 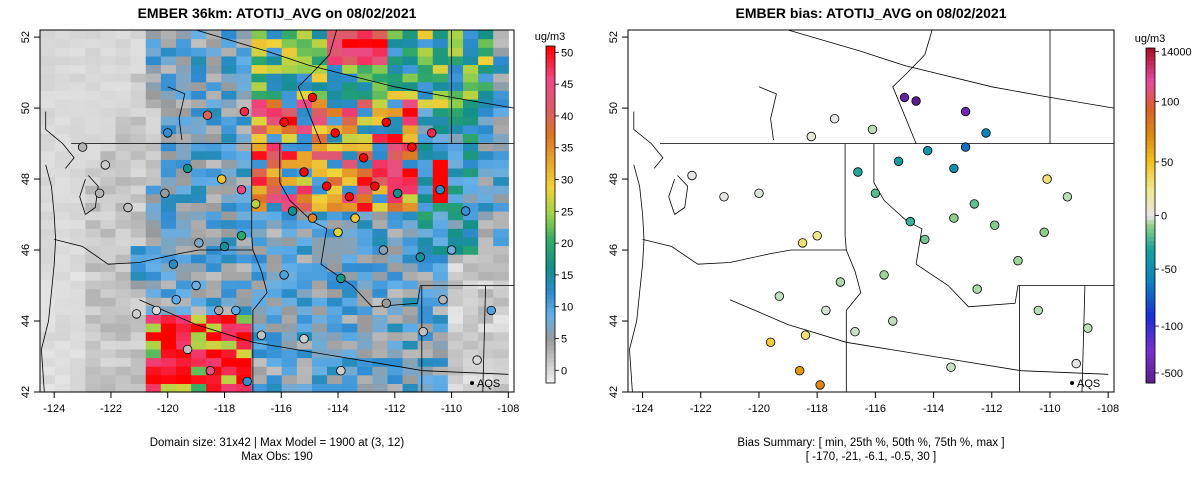 What do you see at coordinates (564, 371) in the screenshot?
I see `colorbar-tick-label: 0` at bounding box center [564, 371].